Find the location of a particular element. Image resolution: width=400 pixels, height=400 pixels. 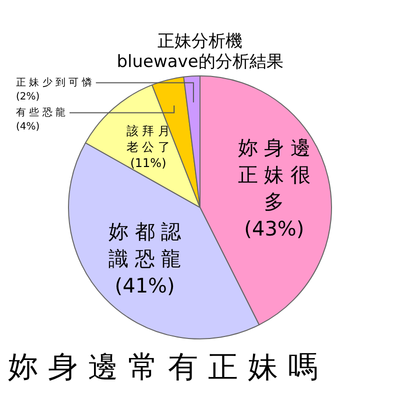

text: 妳身邊常有正妹嗎 is located at coordinates (168, 368).